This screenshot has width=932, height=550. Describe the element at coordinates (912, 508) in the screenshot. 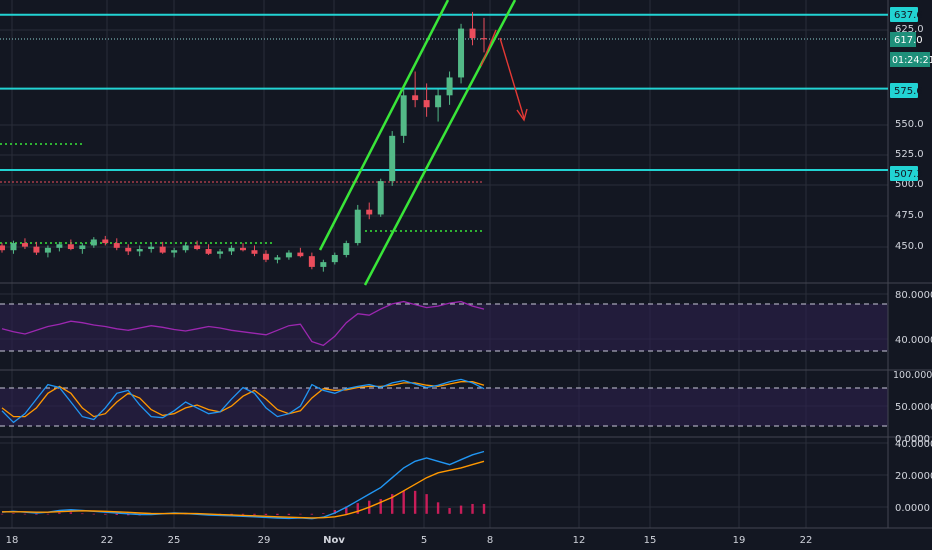

I see `macd-tick: 0.0000` at that location.